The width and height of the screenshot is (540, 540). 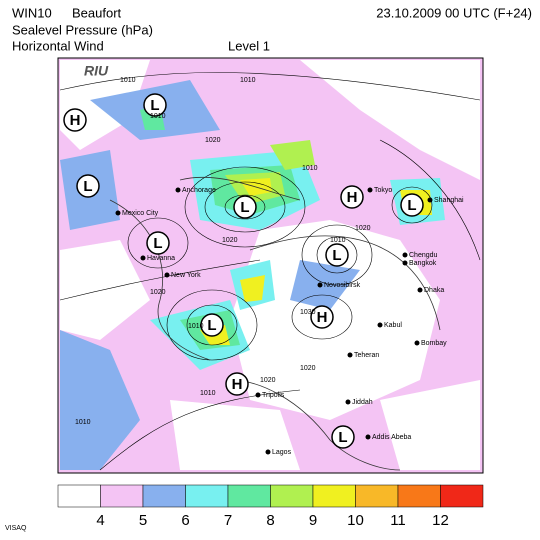 What do you see at coordinates (228, 520) in the screenshot?
I see `legend-label: 7` at bounding box center [228, 520].